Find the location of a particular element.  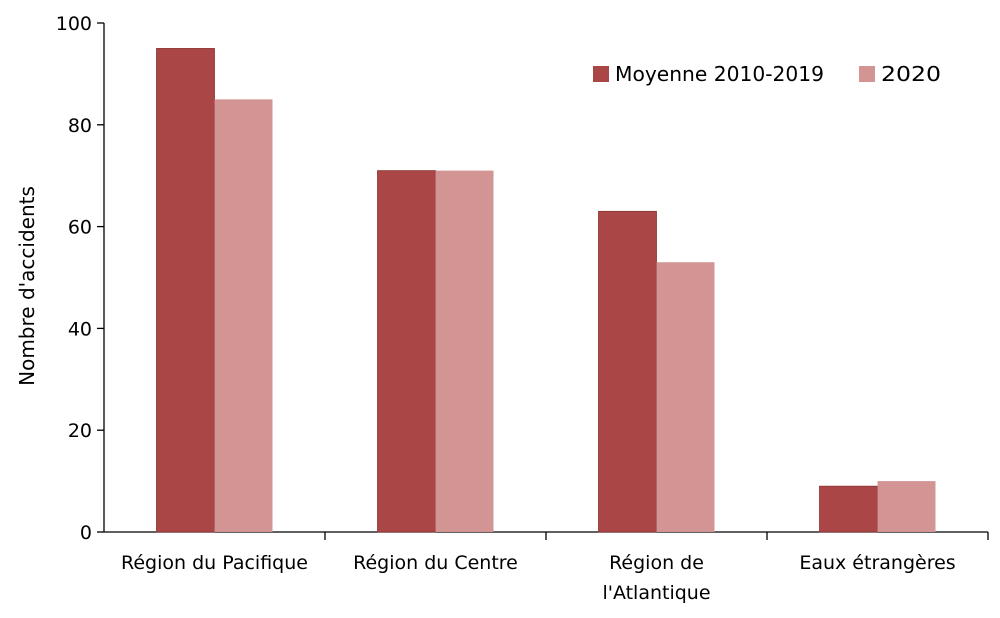

legend-label: 2020 is located at coordinates (911, 74).